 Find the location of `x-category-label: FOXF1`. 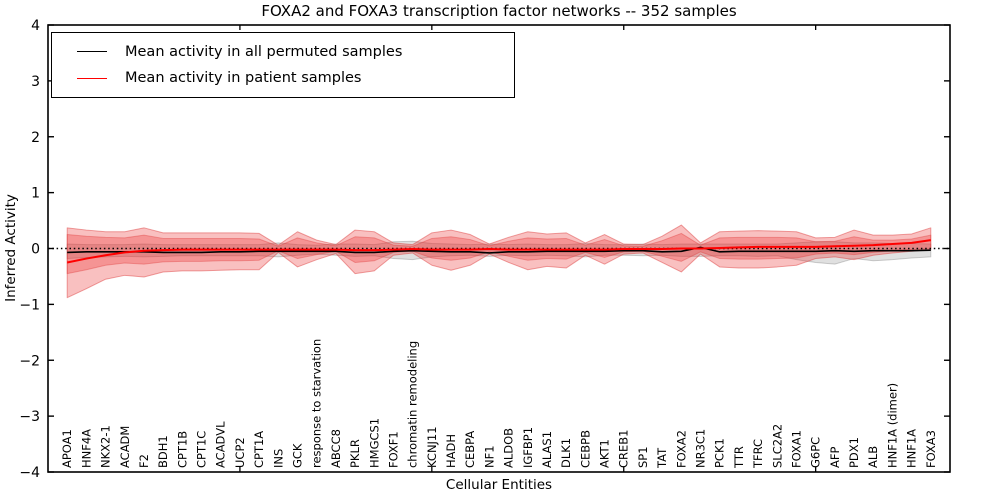

x-category-label: FOXF1 is located at coordinates (393, 449).